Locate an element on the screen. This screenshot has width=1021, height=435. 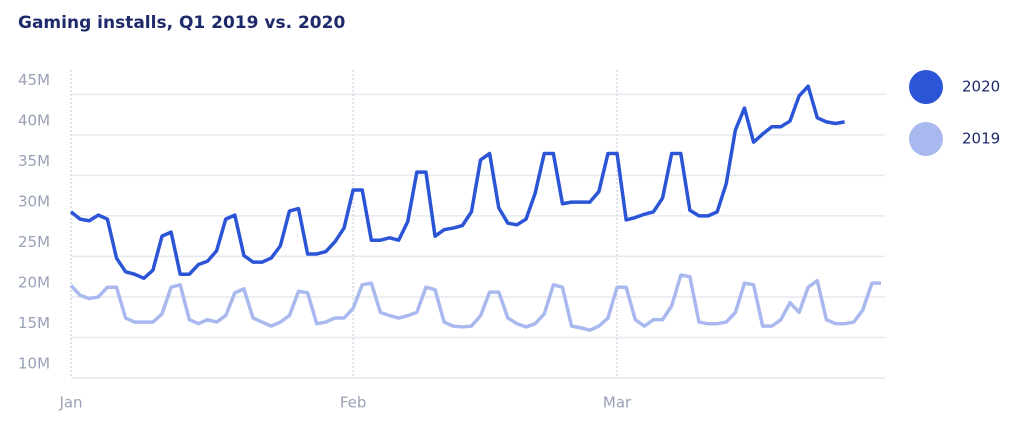
y-tick-label: 15M is located at coordinates (34, 323).